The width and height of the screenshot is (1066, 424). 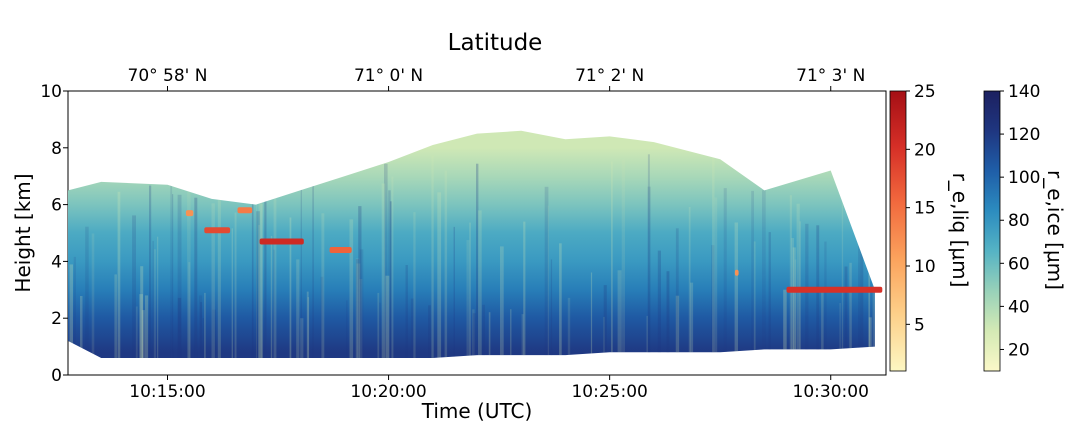 I want to click on top-tick-label: 71° 2' N, so click(x=609, y=76).